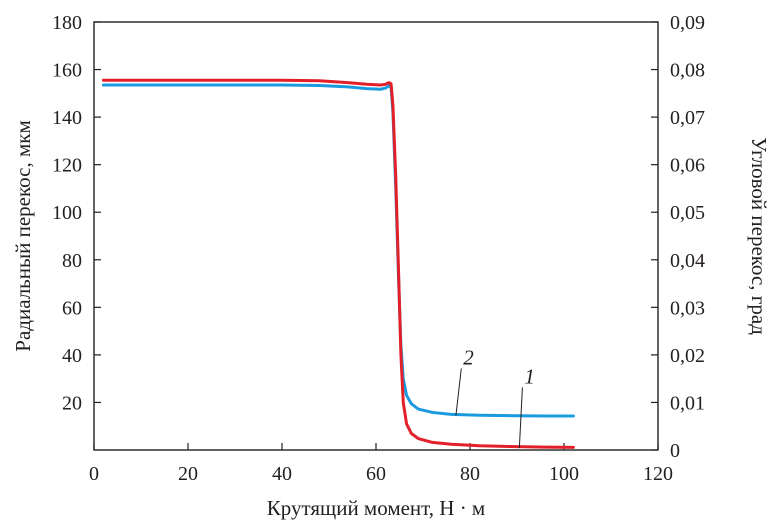 This screenshot has width=767, height=526. Describe the element at coordinates (376, 474) in the screenshot. I see `x-tick-label: 60` at that location.